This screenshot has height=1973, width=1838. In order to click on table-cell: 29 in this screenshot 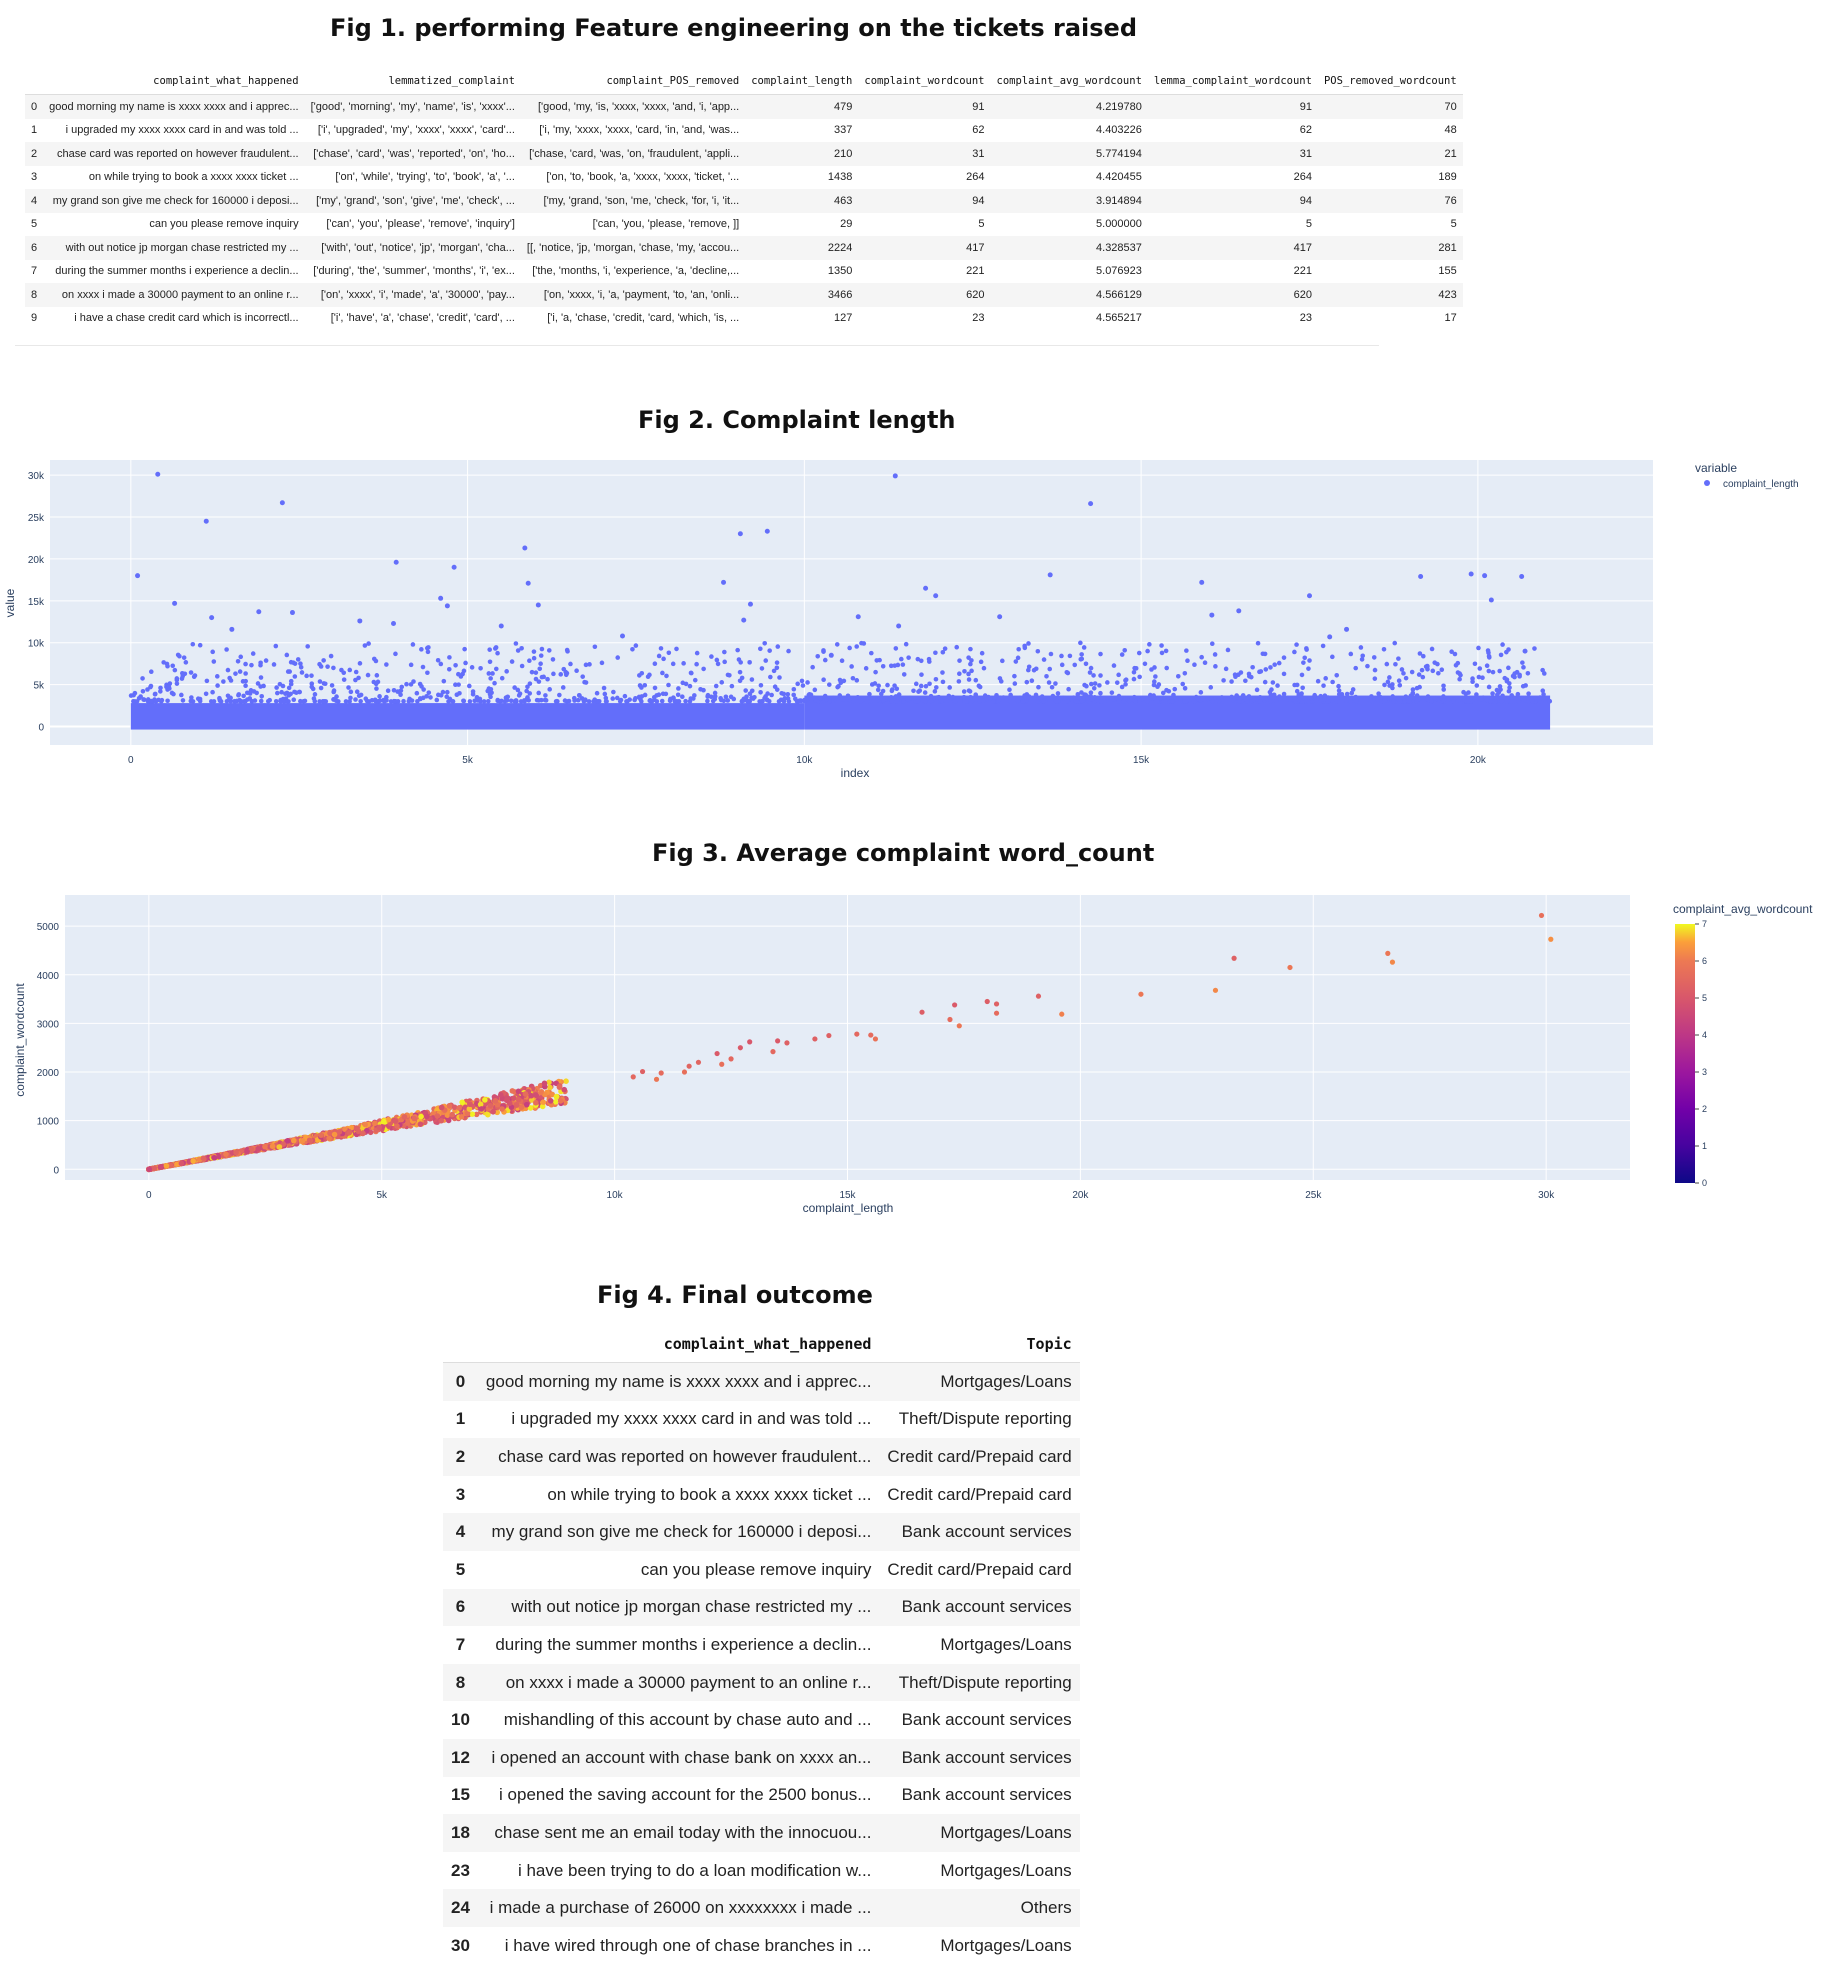, I will do `click(846, 224)`.